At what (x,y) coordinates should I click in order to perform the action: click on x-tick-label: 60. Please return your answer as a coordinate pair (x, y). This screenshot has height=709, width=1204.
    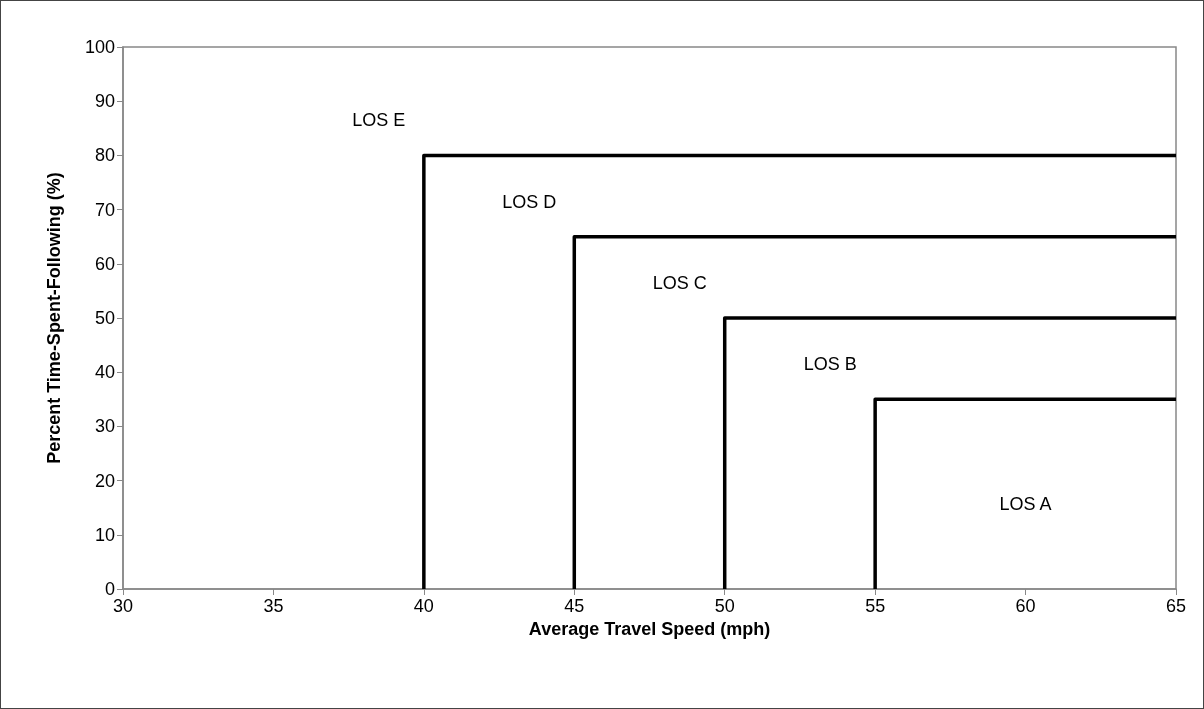
    Looking at the image, I should click on (1025, 606).